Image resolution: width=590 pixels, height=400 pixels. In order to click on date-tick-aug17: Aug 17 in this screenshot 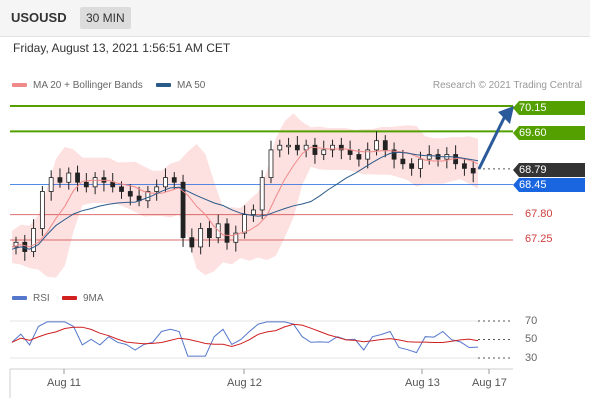, I will do `click(489, 383)`.